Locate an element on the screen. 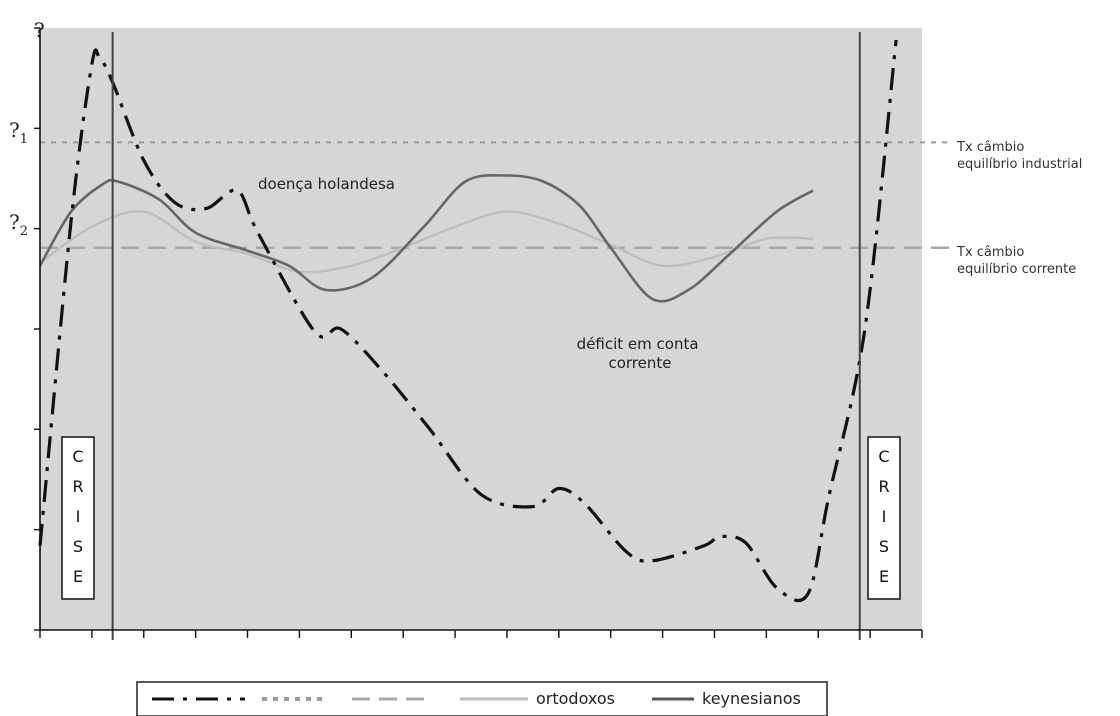 This screenshot has height=716, width=1120. label-tx-cambio-corrente: Tx câmbio equilíbrio corrente is located at coordinates (1016, 261).